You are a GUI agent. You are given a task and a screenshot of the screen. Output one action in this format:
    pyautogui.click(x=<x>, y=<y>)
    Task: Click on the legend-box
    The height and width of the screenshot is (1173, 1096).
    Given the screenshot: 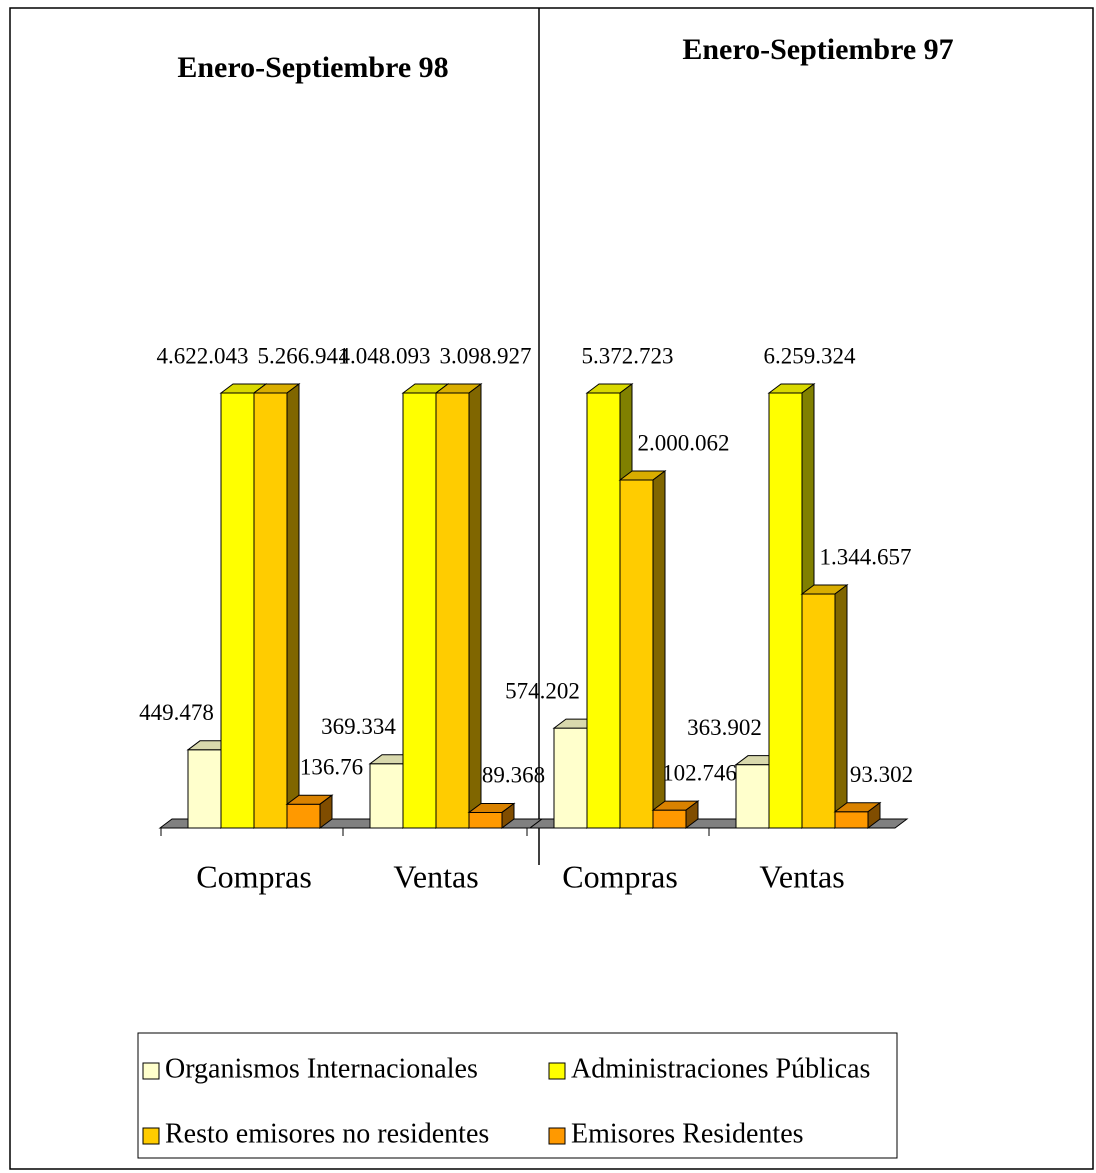 What is the action you would take?
    pyautogui.click(x=517, y=1095)
    